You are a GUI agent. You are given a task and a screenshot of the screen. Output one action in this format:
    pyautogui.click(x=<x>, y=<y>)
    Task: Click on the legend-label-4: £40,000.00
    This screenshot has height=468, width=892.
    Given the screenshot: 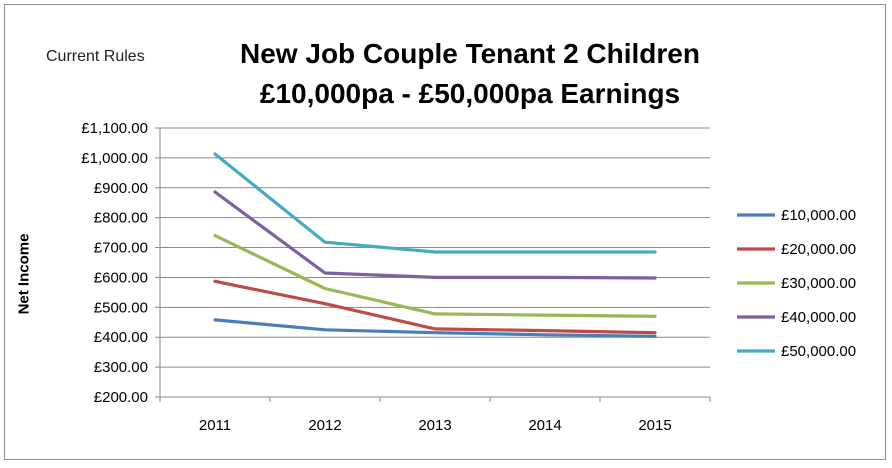 What is the action you would take?
    pyautogui.click(x=818, y=317)
    